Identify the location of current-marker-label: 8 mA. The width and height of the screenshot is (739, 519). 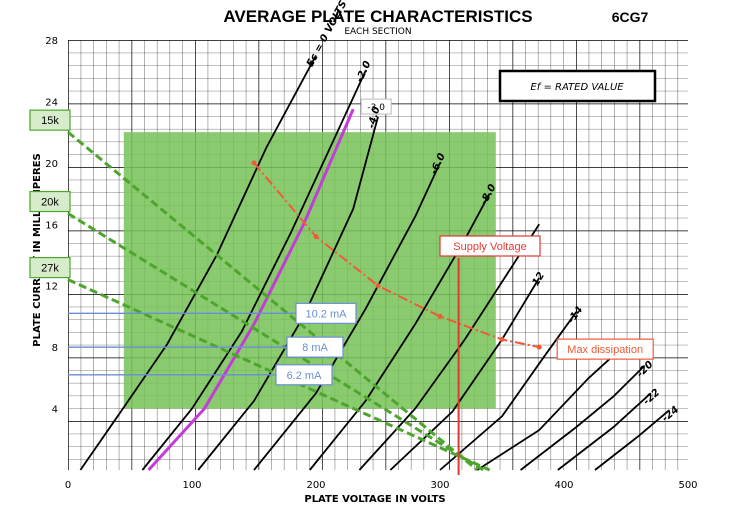
(315, 348).